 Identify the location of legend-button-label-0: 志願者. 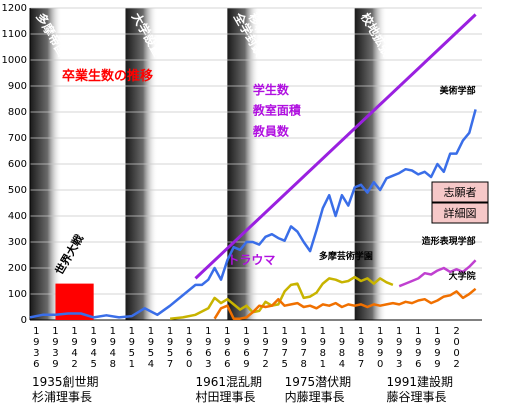
(460, 192).